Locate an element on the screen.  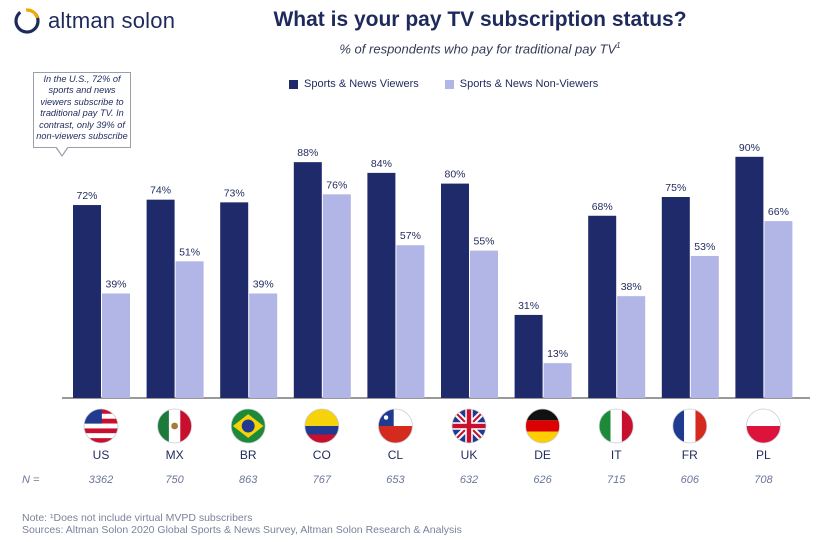
bar-non-viewers-mx is located at coordinates (189, 329).